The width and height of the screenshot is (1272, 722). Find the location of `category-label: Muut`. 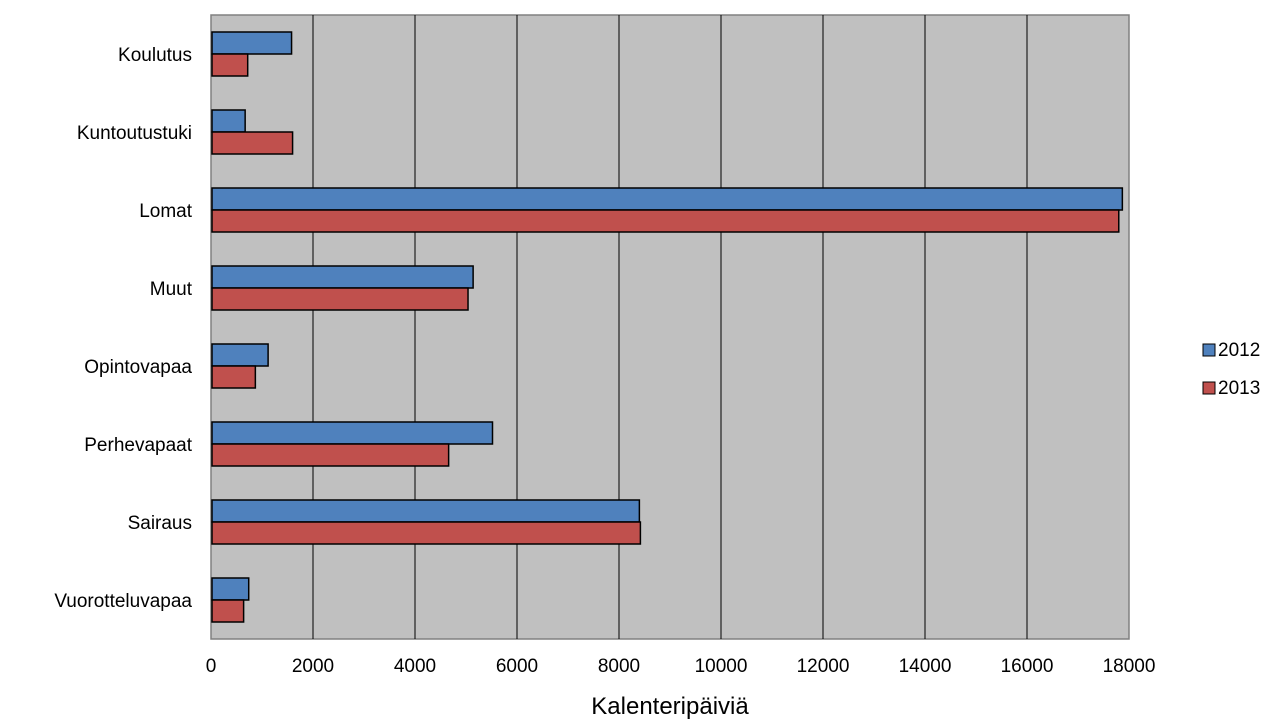

category-label: Muut is located at coordinates (171, 289).